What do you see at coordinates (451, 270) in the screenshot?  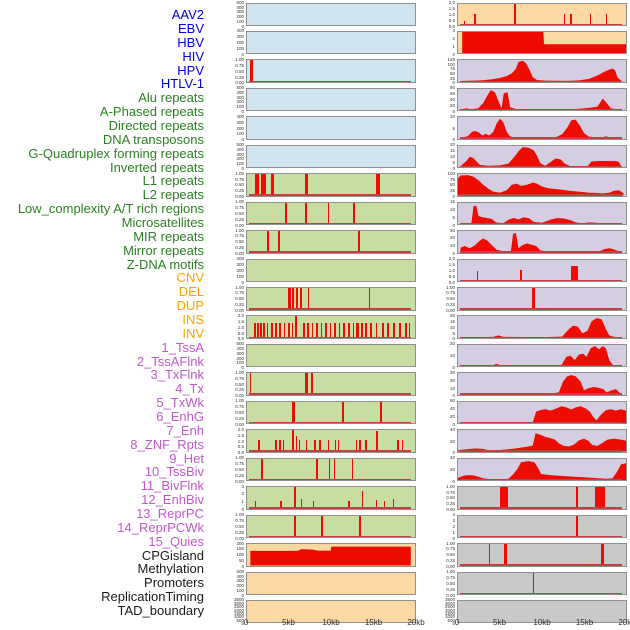 I see `y-tick-label: 1.0` at bounding box center [451, 270].